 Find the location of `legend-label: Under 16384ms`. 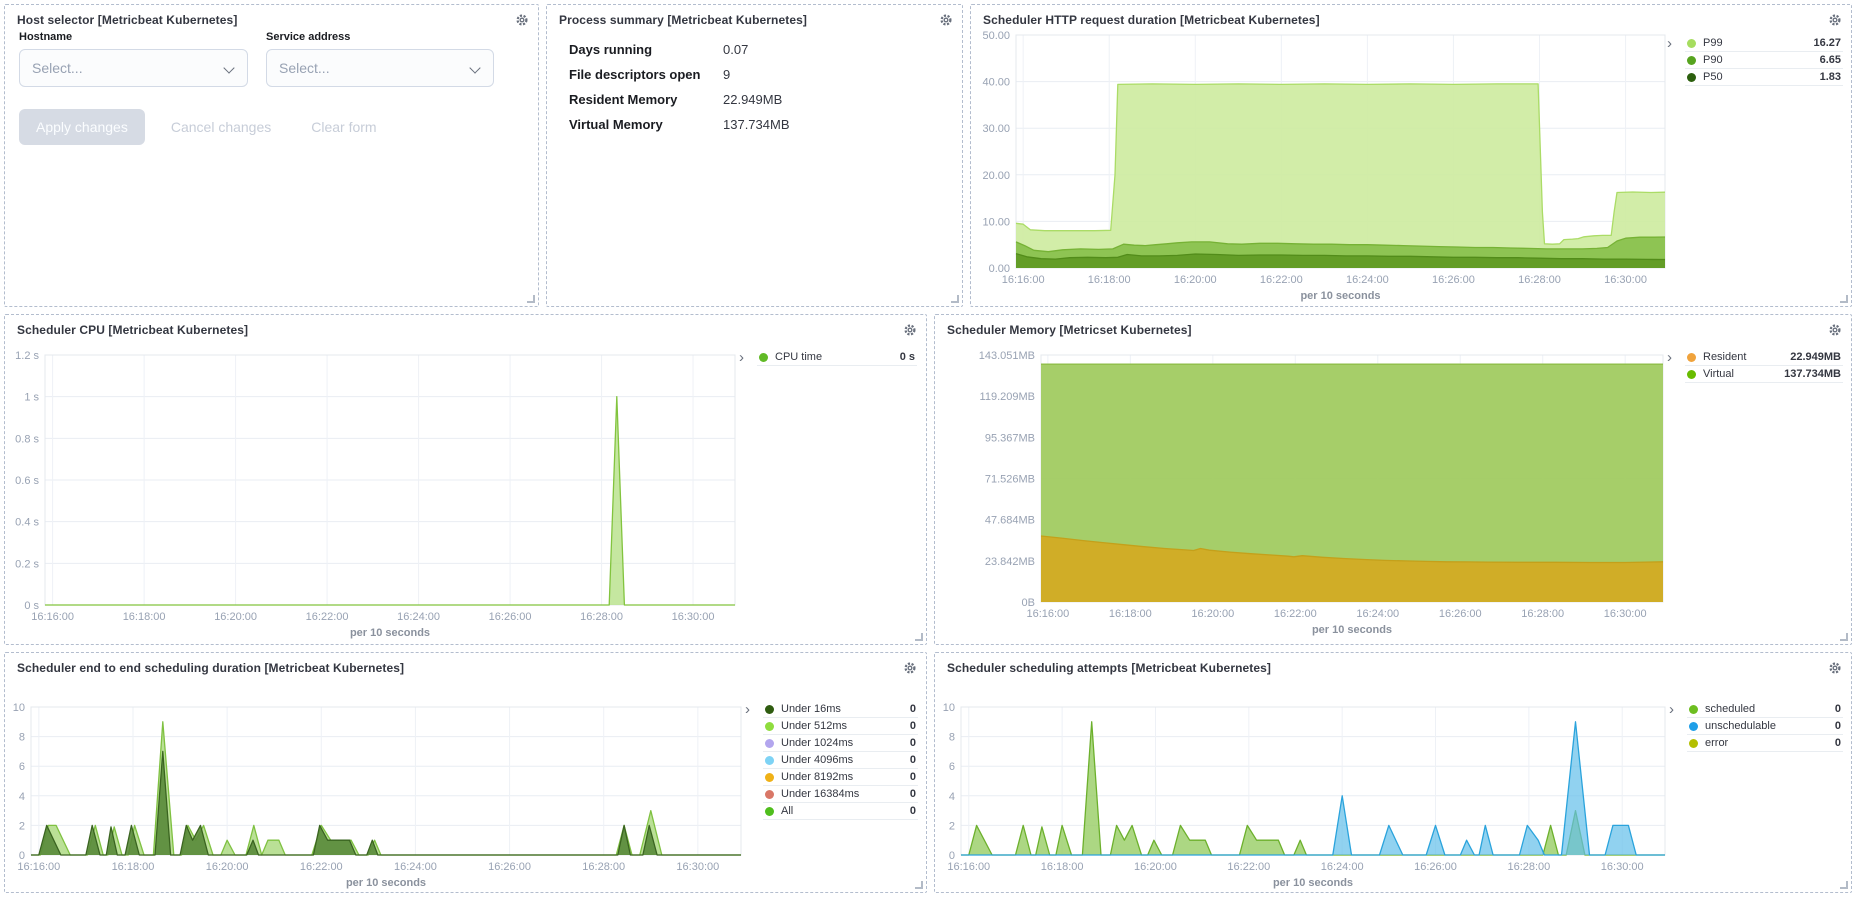

legend-label: Under 16384ms is located at coordinates (820, 794).